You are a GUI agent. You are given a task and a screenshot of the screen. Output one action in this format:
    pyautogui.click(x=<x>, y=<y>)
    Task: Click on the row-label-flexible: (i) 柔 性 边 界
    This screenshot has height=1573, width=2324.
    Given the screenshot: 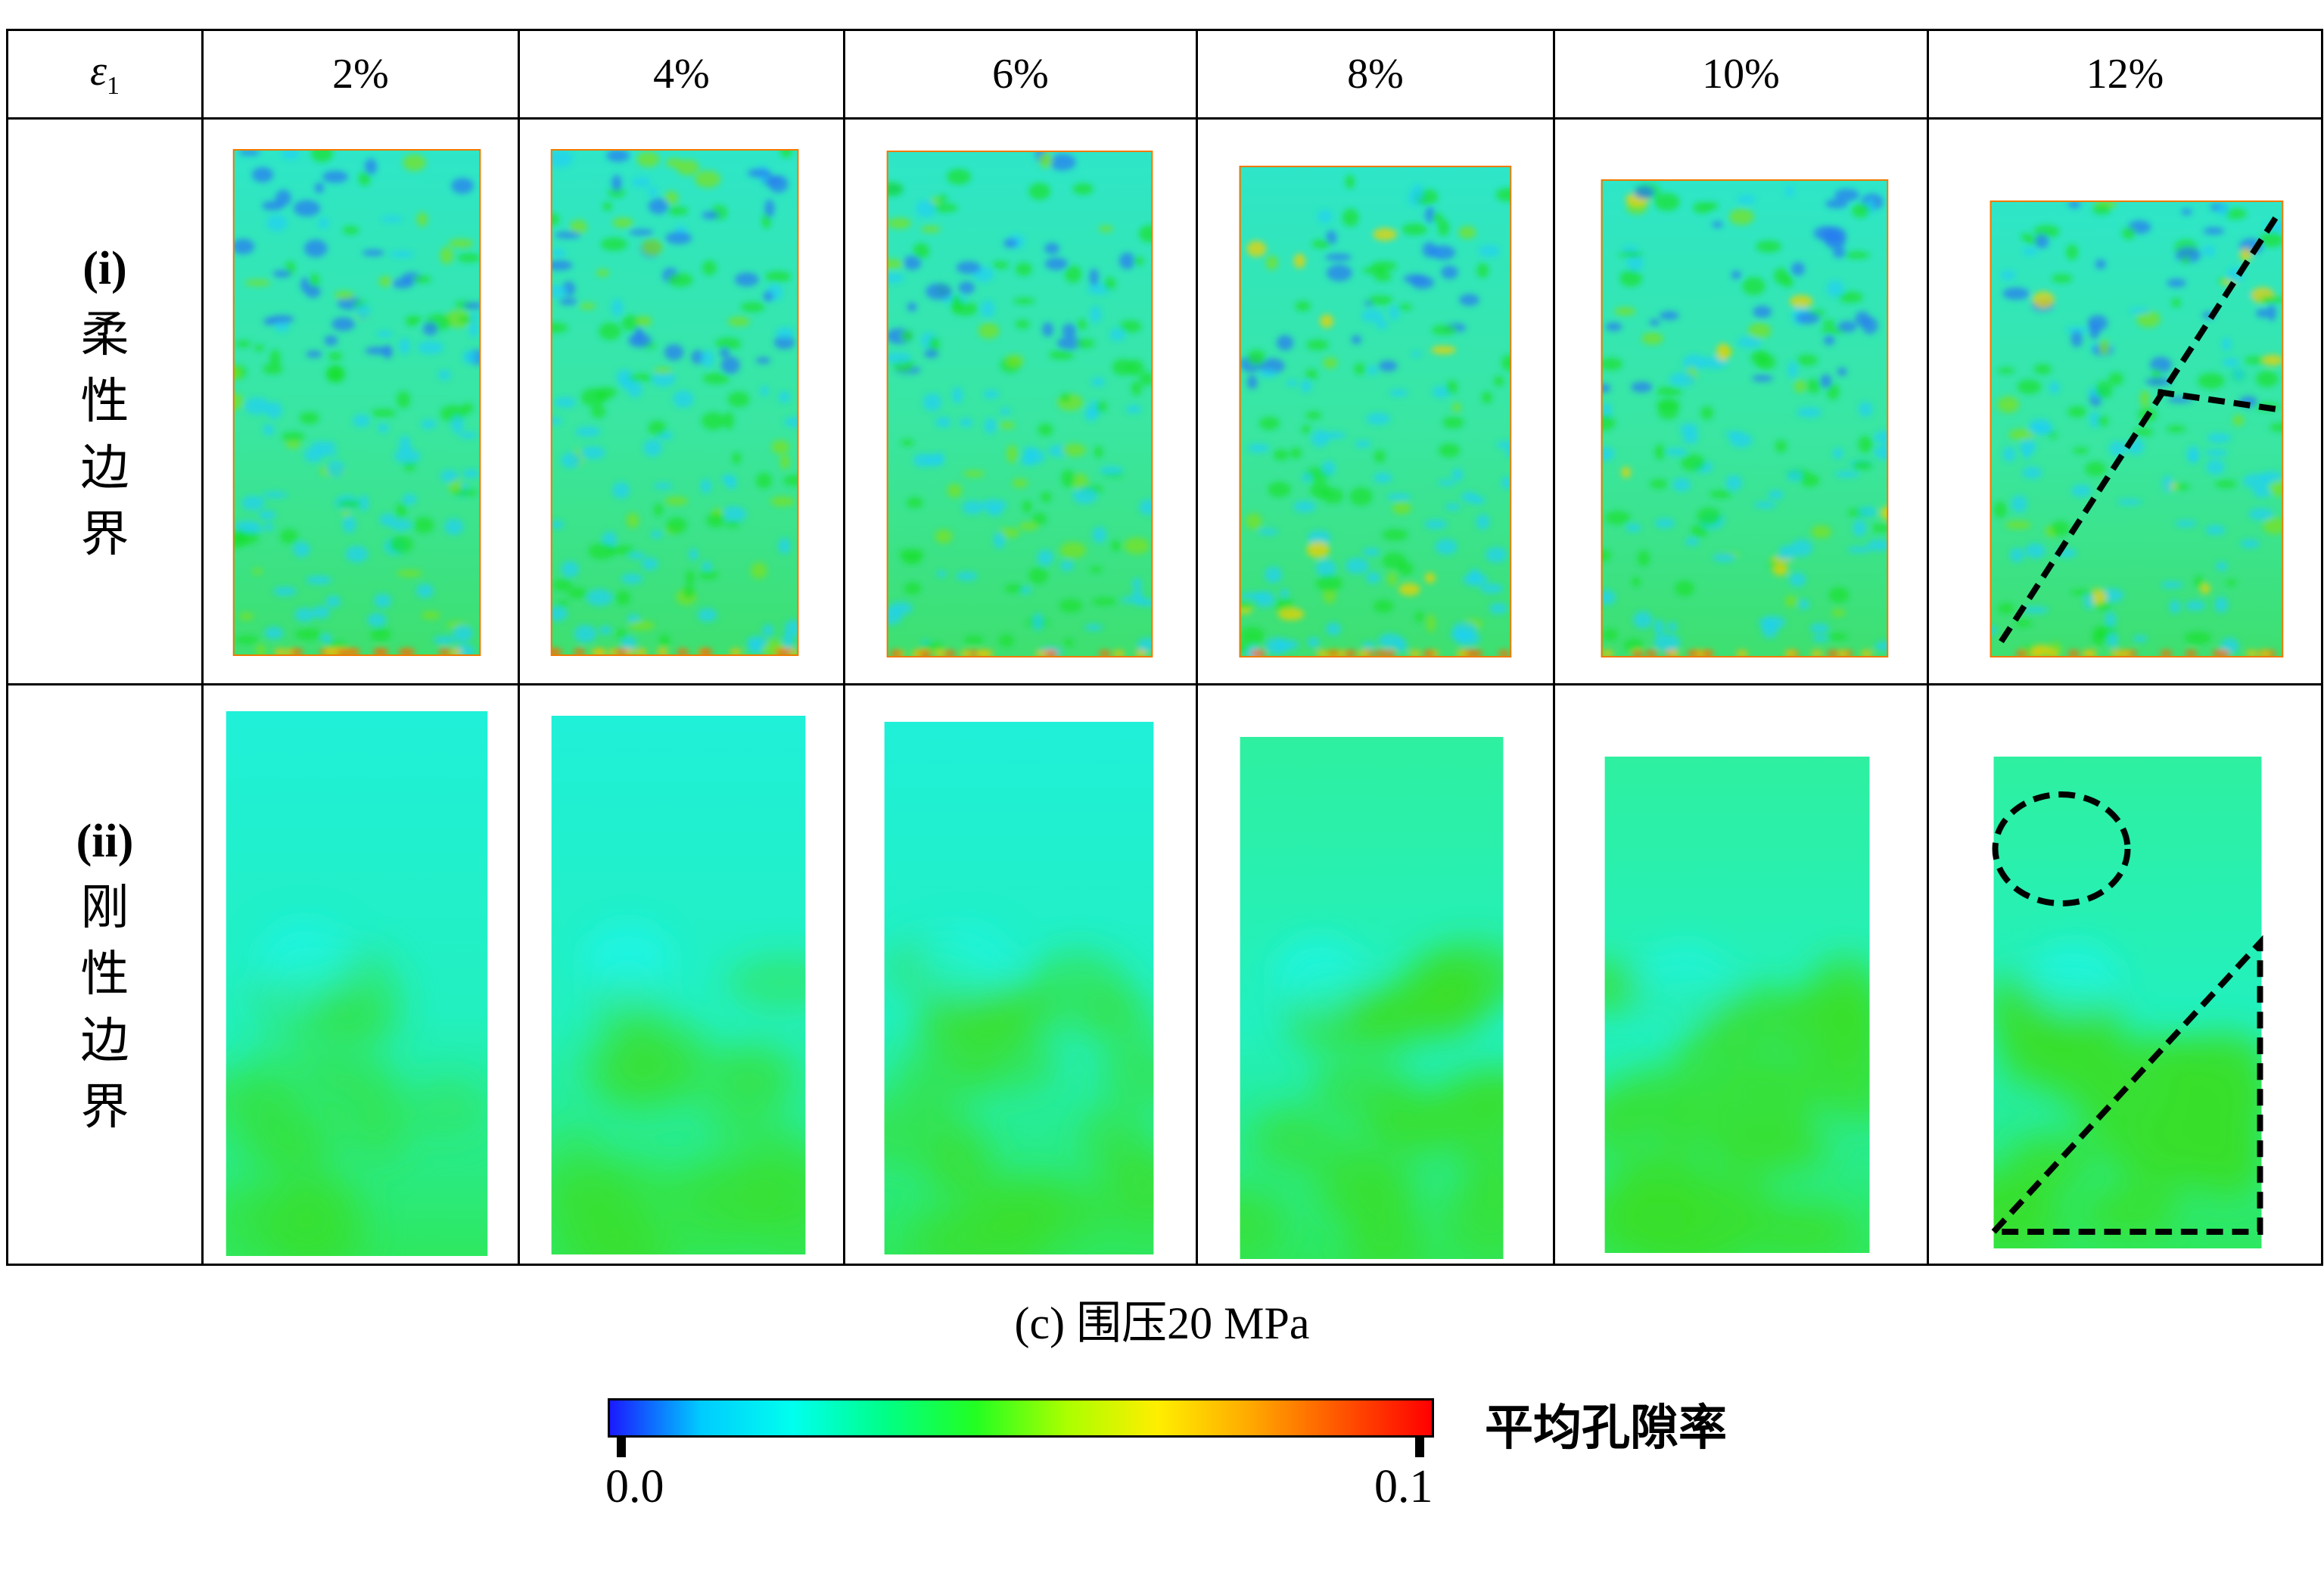 What is the action you would take?
    pyautogui.click(x=105, y=401)
    